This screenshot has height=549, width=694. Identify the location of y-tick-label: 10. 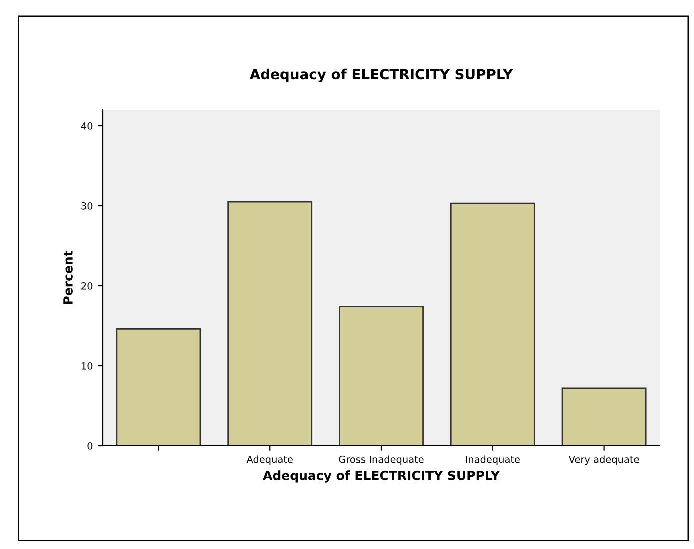
(87, 366).